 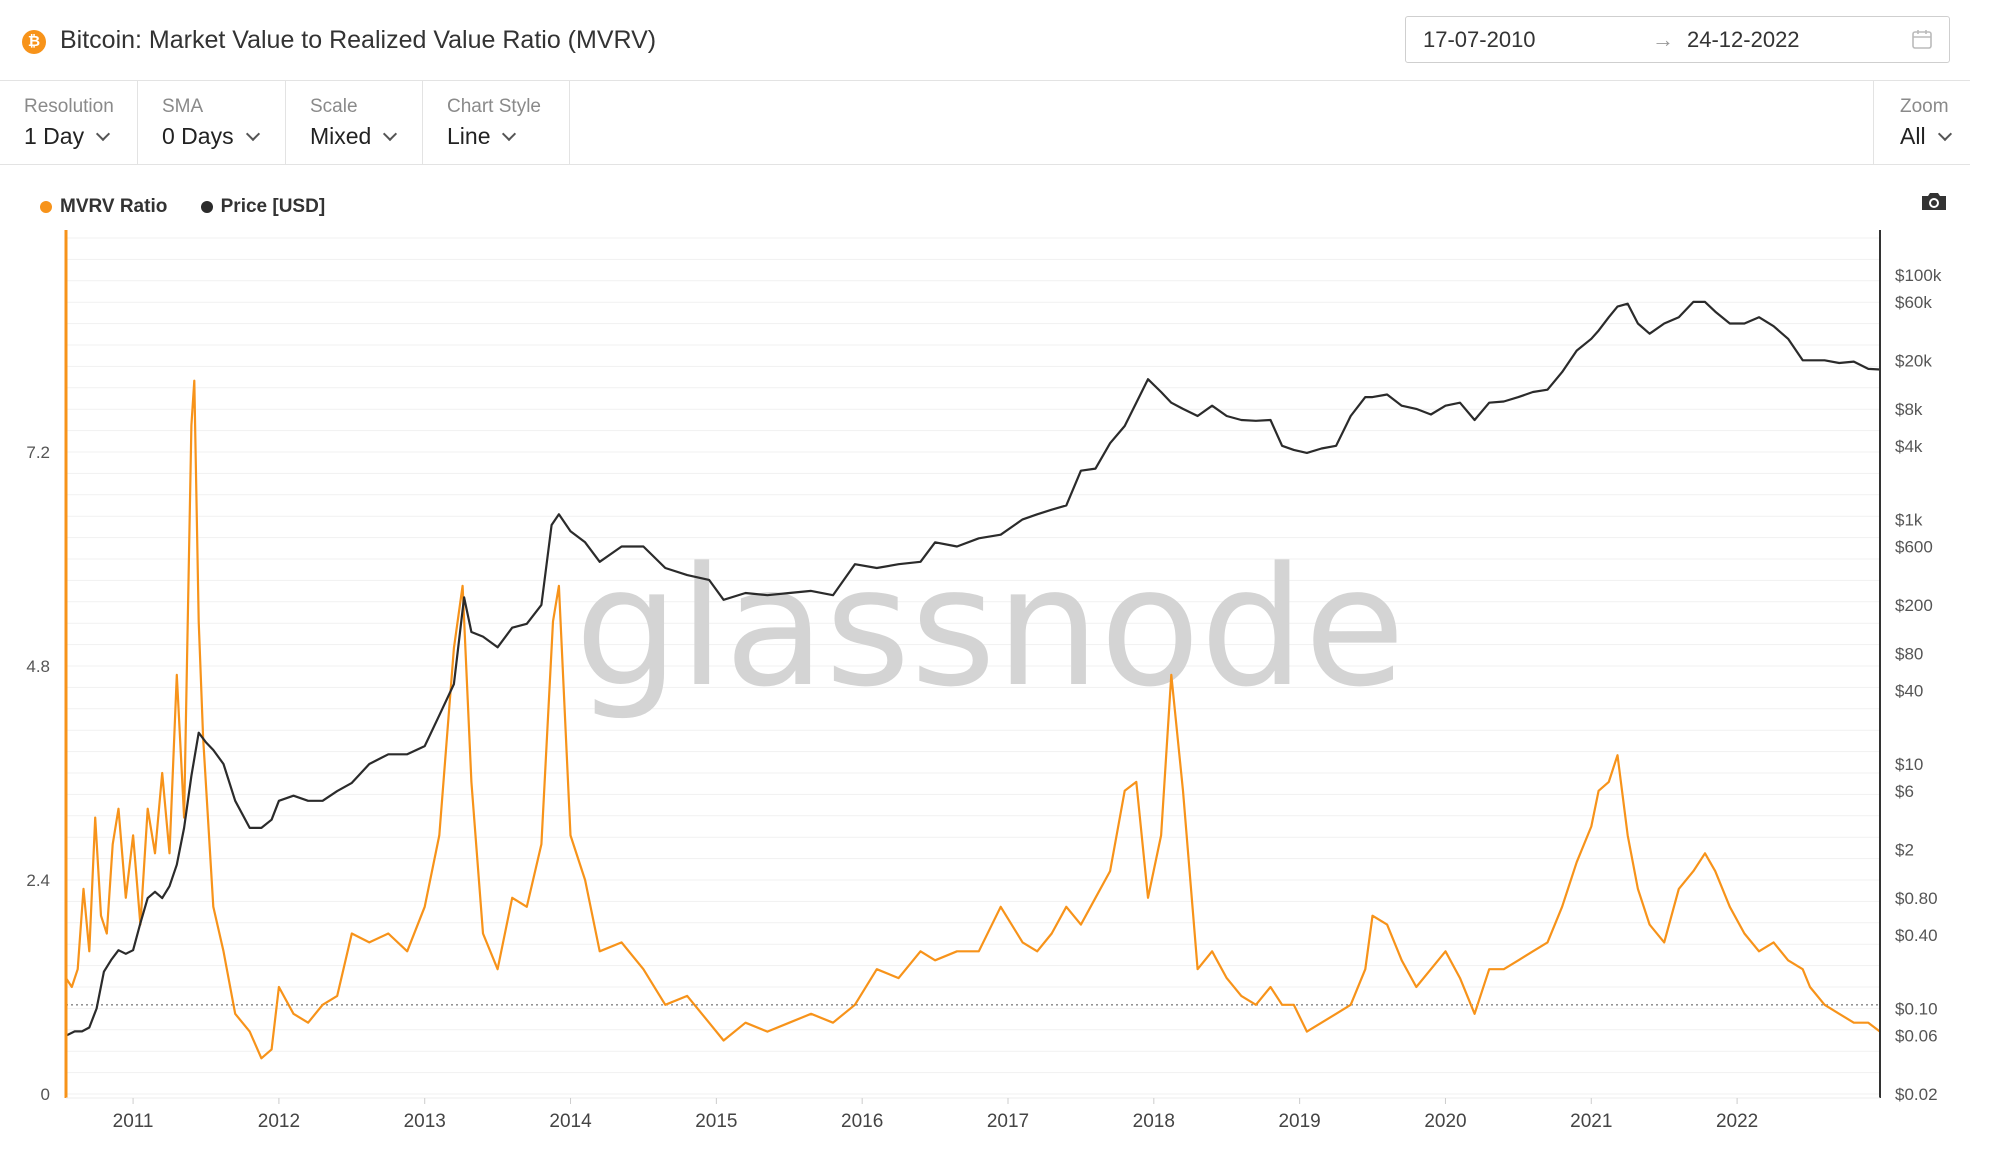 I want to click on calendar-icon, so click(x=1922, y=39).